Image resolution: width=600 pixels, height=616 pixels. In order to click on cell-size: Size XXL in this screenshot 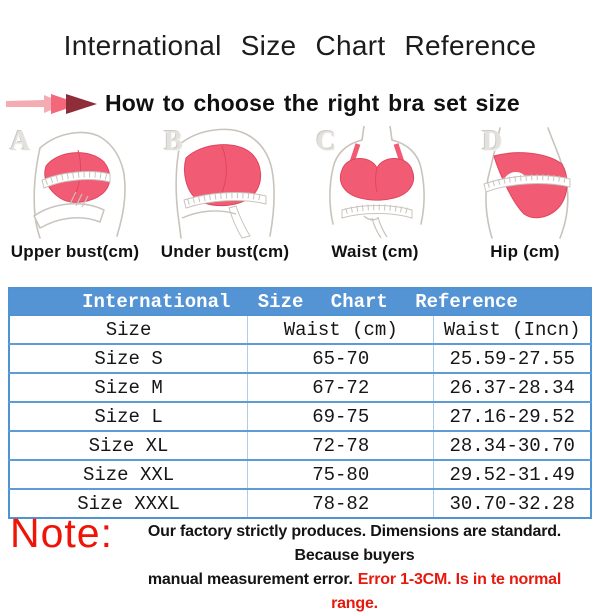, I will do `click(128, 474)`.